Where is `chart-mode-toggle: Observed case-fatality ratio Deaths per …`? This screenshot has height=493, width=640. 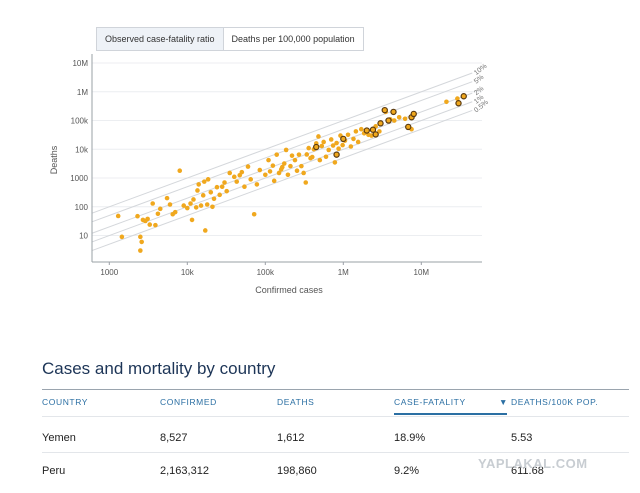 chart-mode-toggle: Observed case-fatality ratio Deaths per … is located at coordinates (230, 39).